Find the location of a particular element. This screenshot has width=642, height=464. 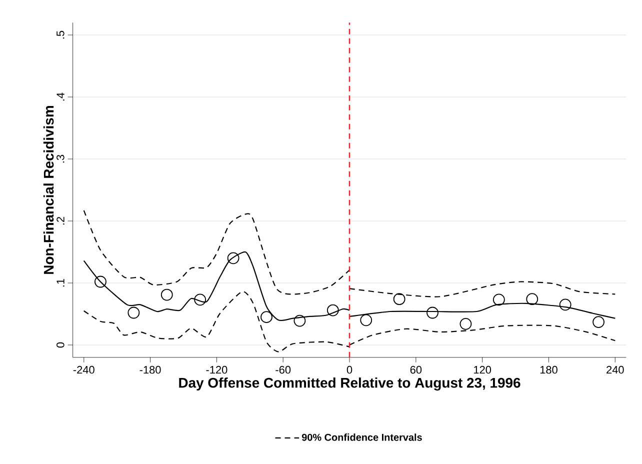

legend-label: 90% Confidence Intervals is located at coordinates (362, 437).